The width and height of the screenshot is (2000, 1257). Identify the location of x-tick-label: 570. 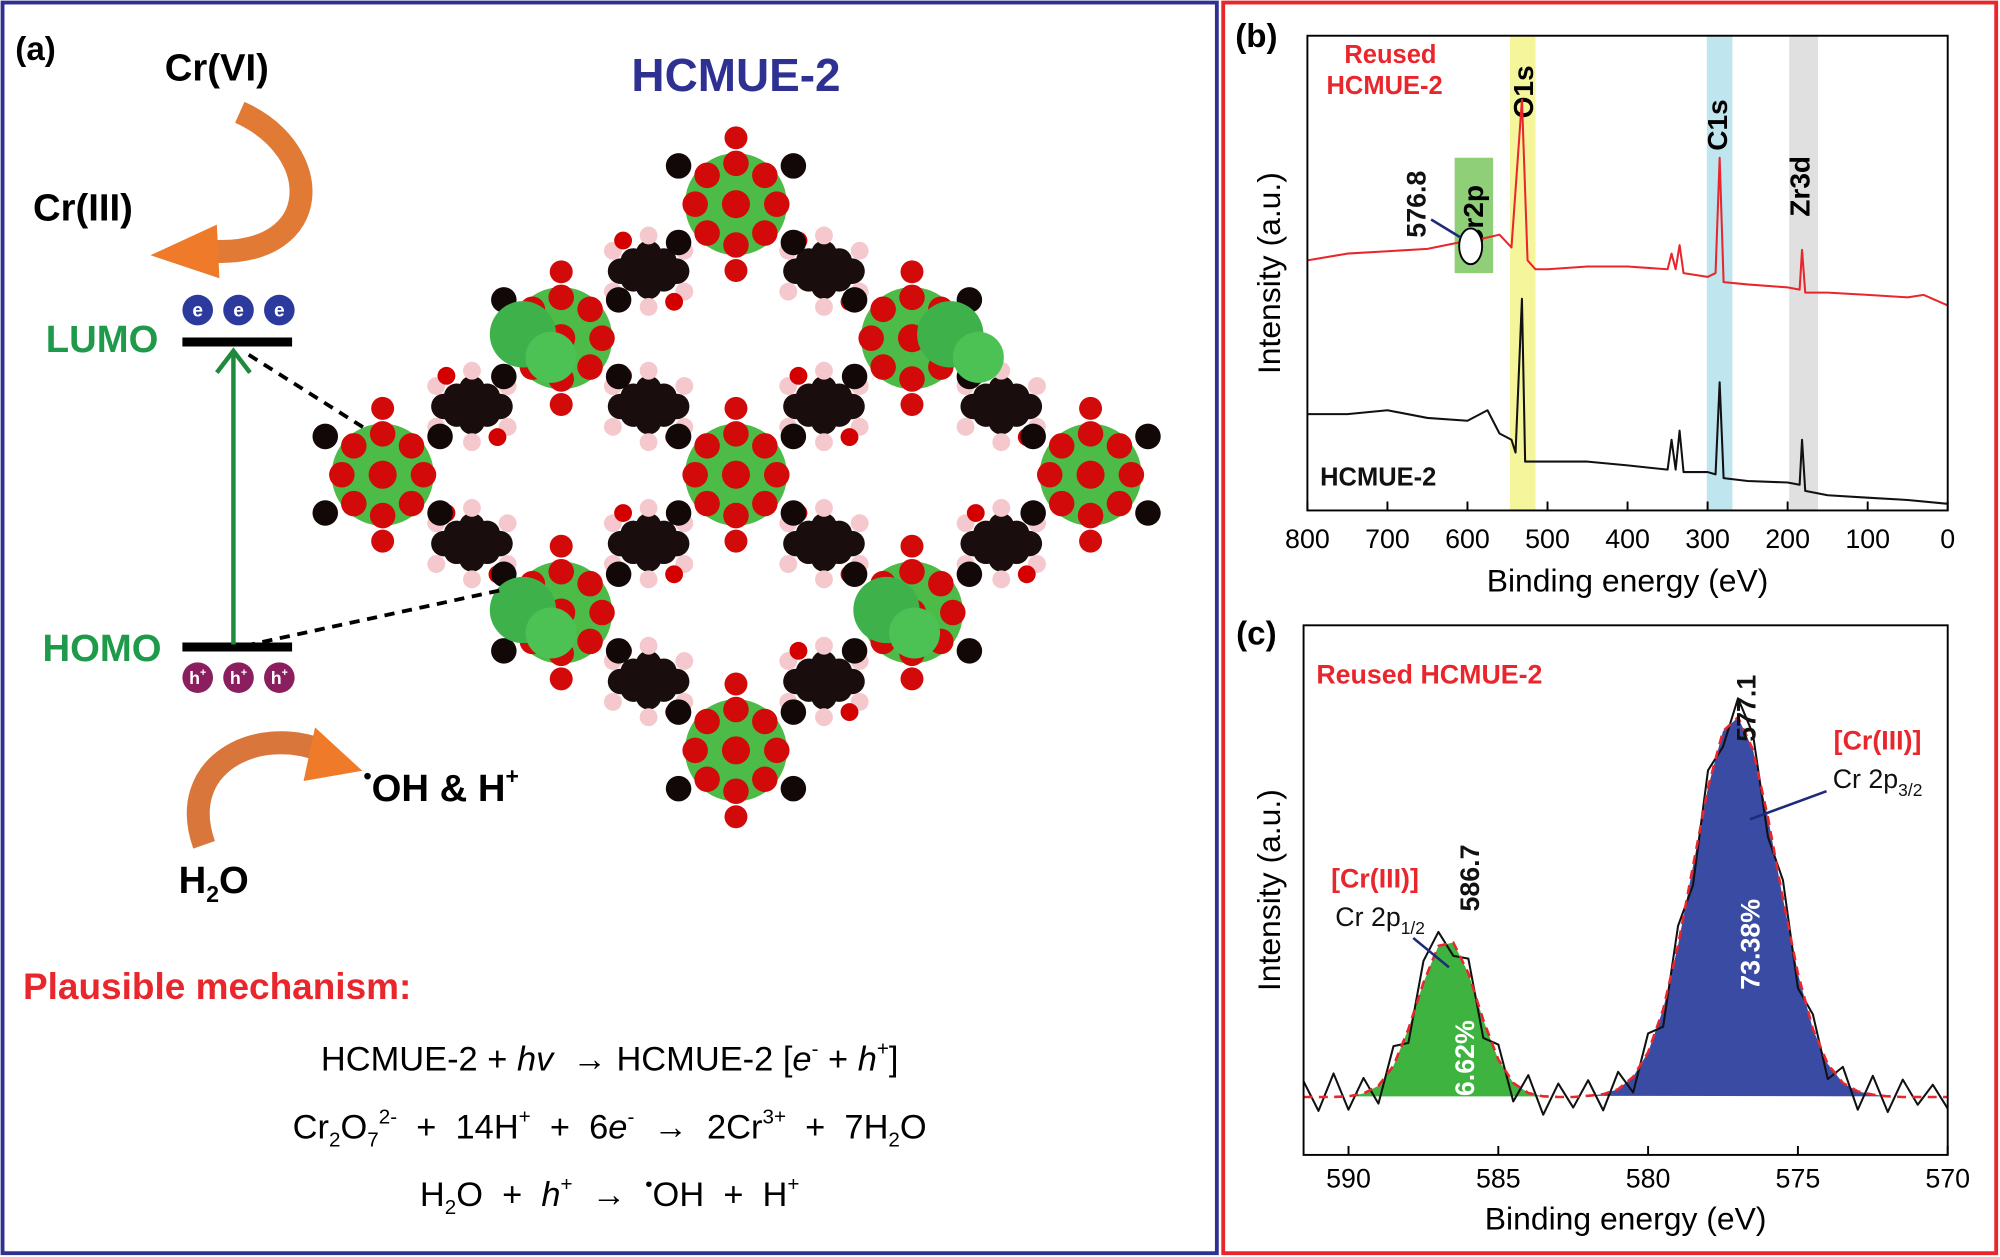
(1947, 1179).